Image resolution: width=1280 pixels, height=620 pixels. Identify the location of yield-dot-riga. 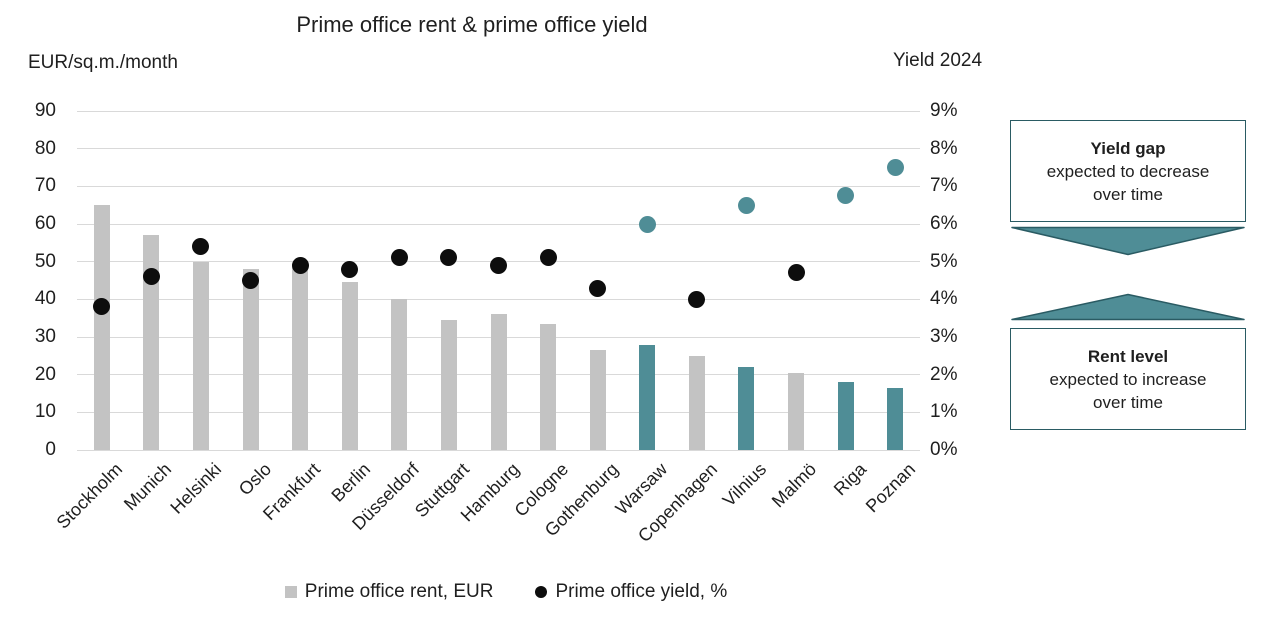
(846, 196).